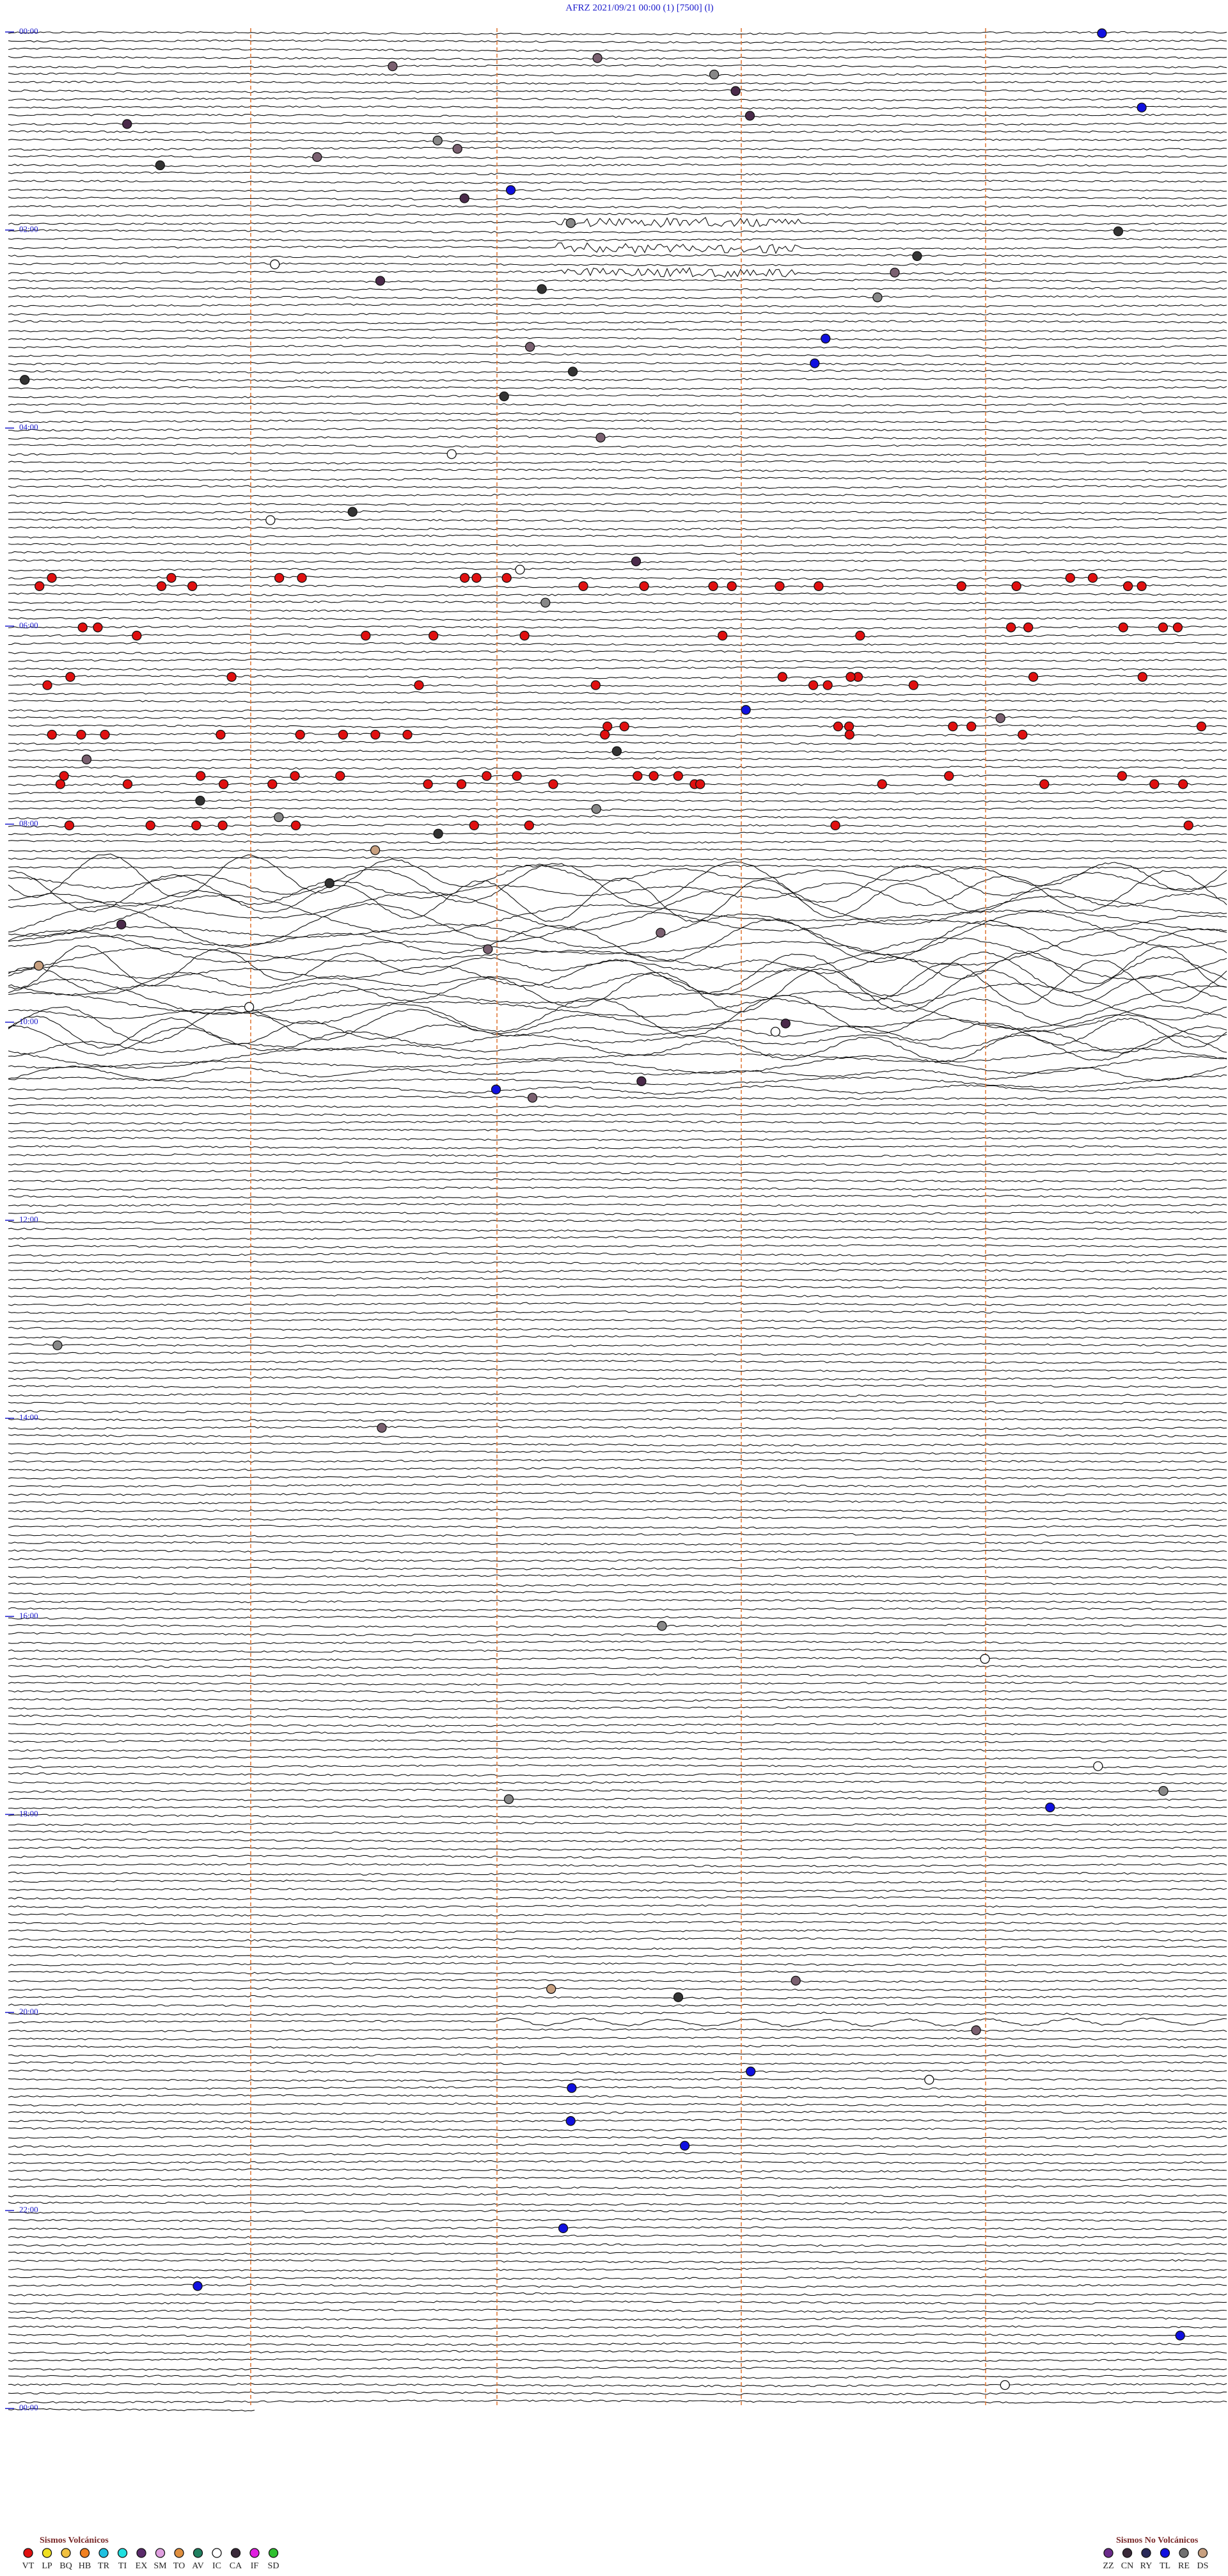 This screenshot has width=1228, height=2576. What do you see at coordinates (1127, 2566) in the screenshot?
I see `legend-label: CN` at bounding box center [1127, 2566].